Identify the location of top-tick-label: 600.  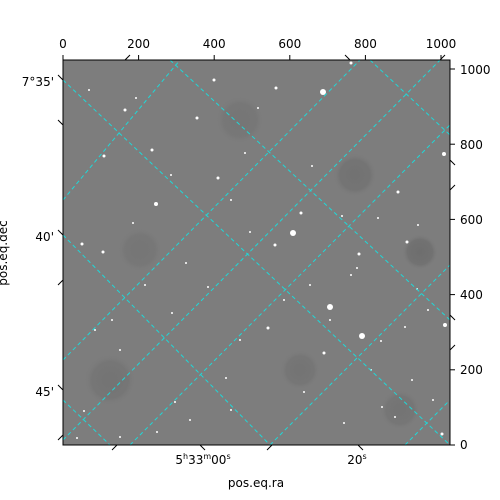
(289, 44).